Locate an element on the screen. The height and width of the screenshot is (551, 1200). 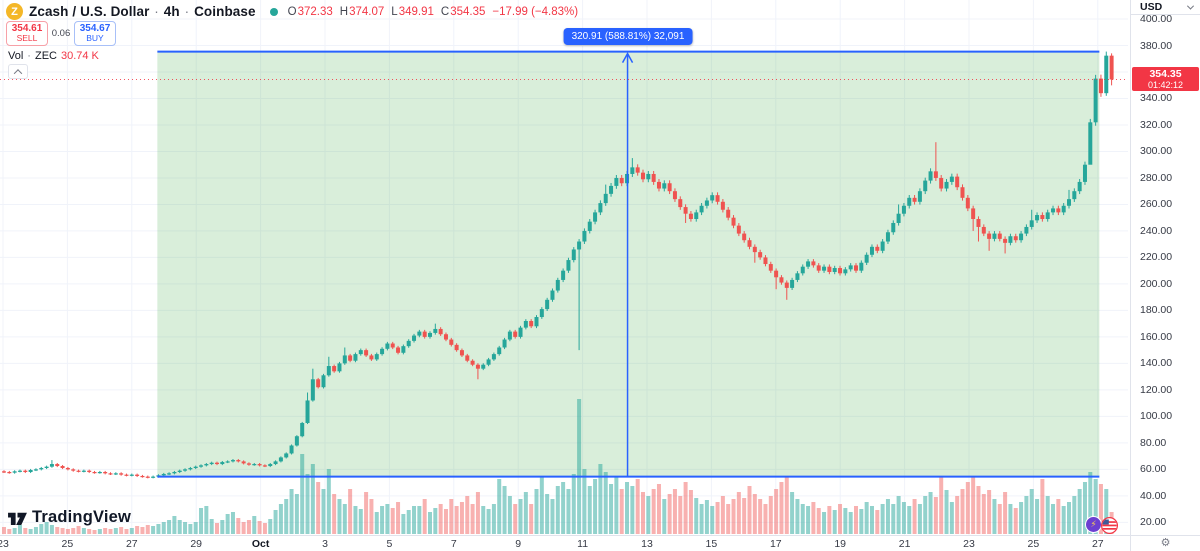
last-price-badge: 354.35 01:42:12 is located at coordinates (1165, 79).